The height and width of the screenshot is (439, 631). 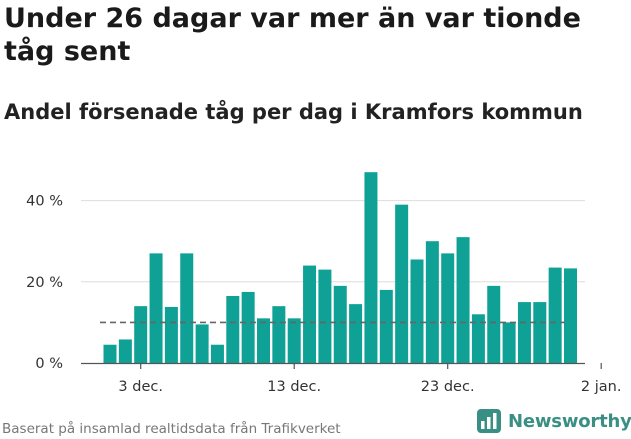 I want to click on x-tick-label: 2 jan., so click(x=601, y=387).